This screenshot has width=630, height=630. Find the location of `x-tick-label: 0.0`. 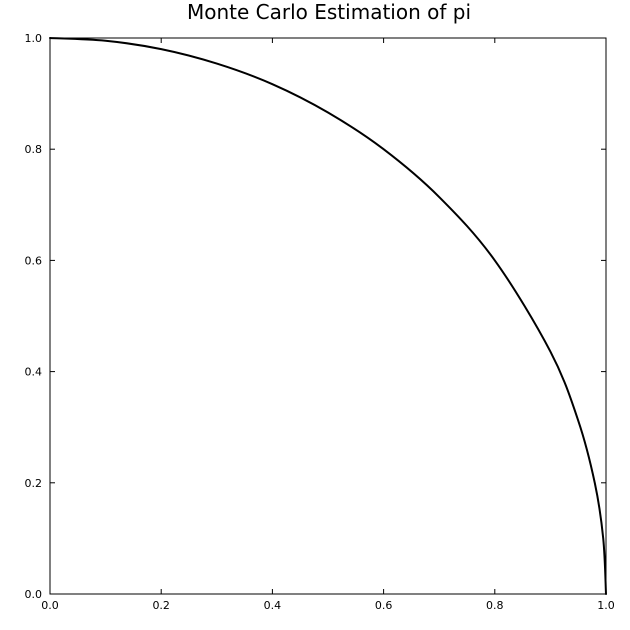

x-tick-label: 0.0 is located at coordinates (50, 605).